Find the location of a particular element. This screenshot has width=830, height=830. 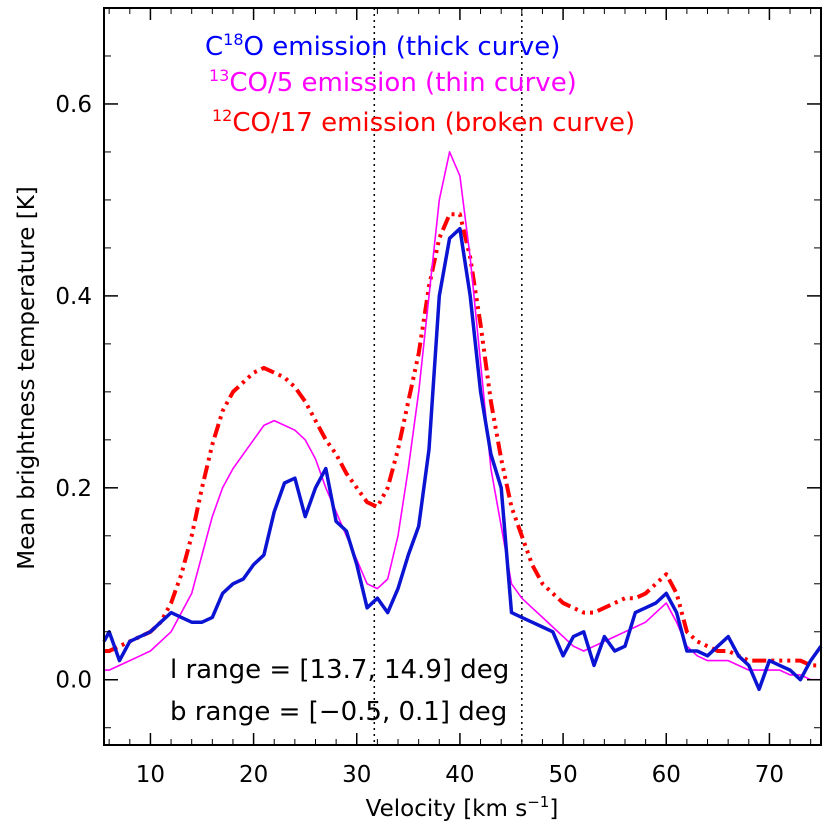

x-tick-label-4: 50 is located at coordinates (562, 775).